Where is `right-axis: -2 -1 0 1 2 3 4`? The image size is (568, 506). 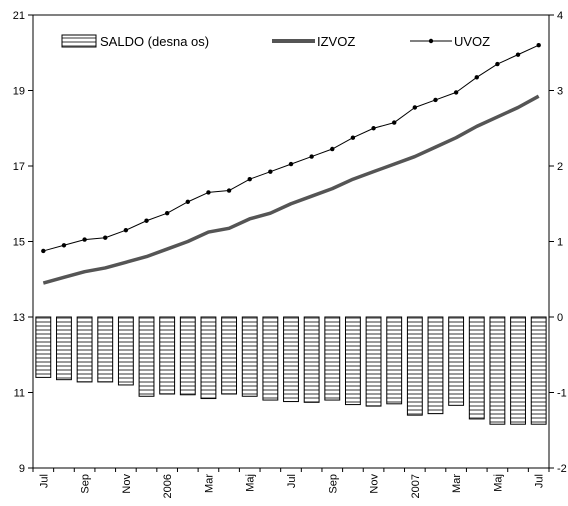
right-axis: -2 -1 0 1 2 3 4 is located at coordinates (558, 242).